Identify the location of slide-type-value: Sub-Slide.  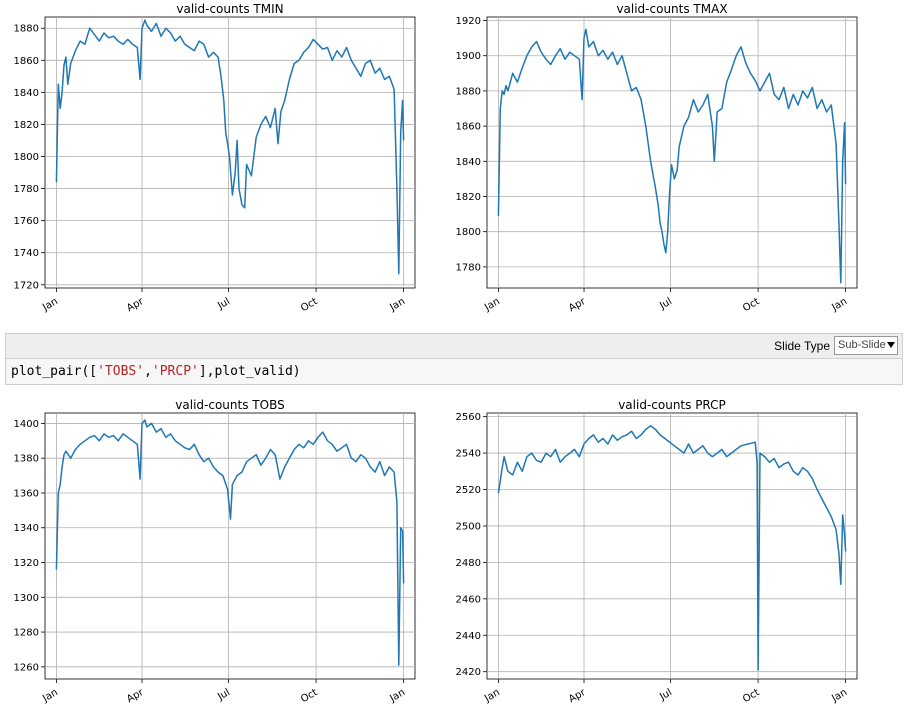
(862, 345).